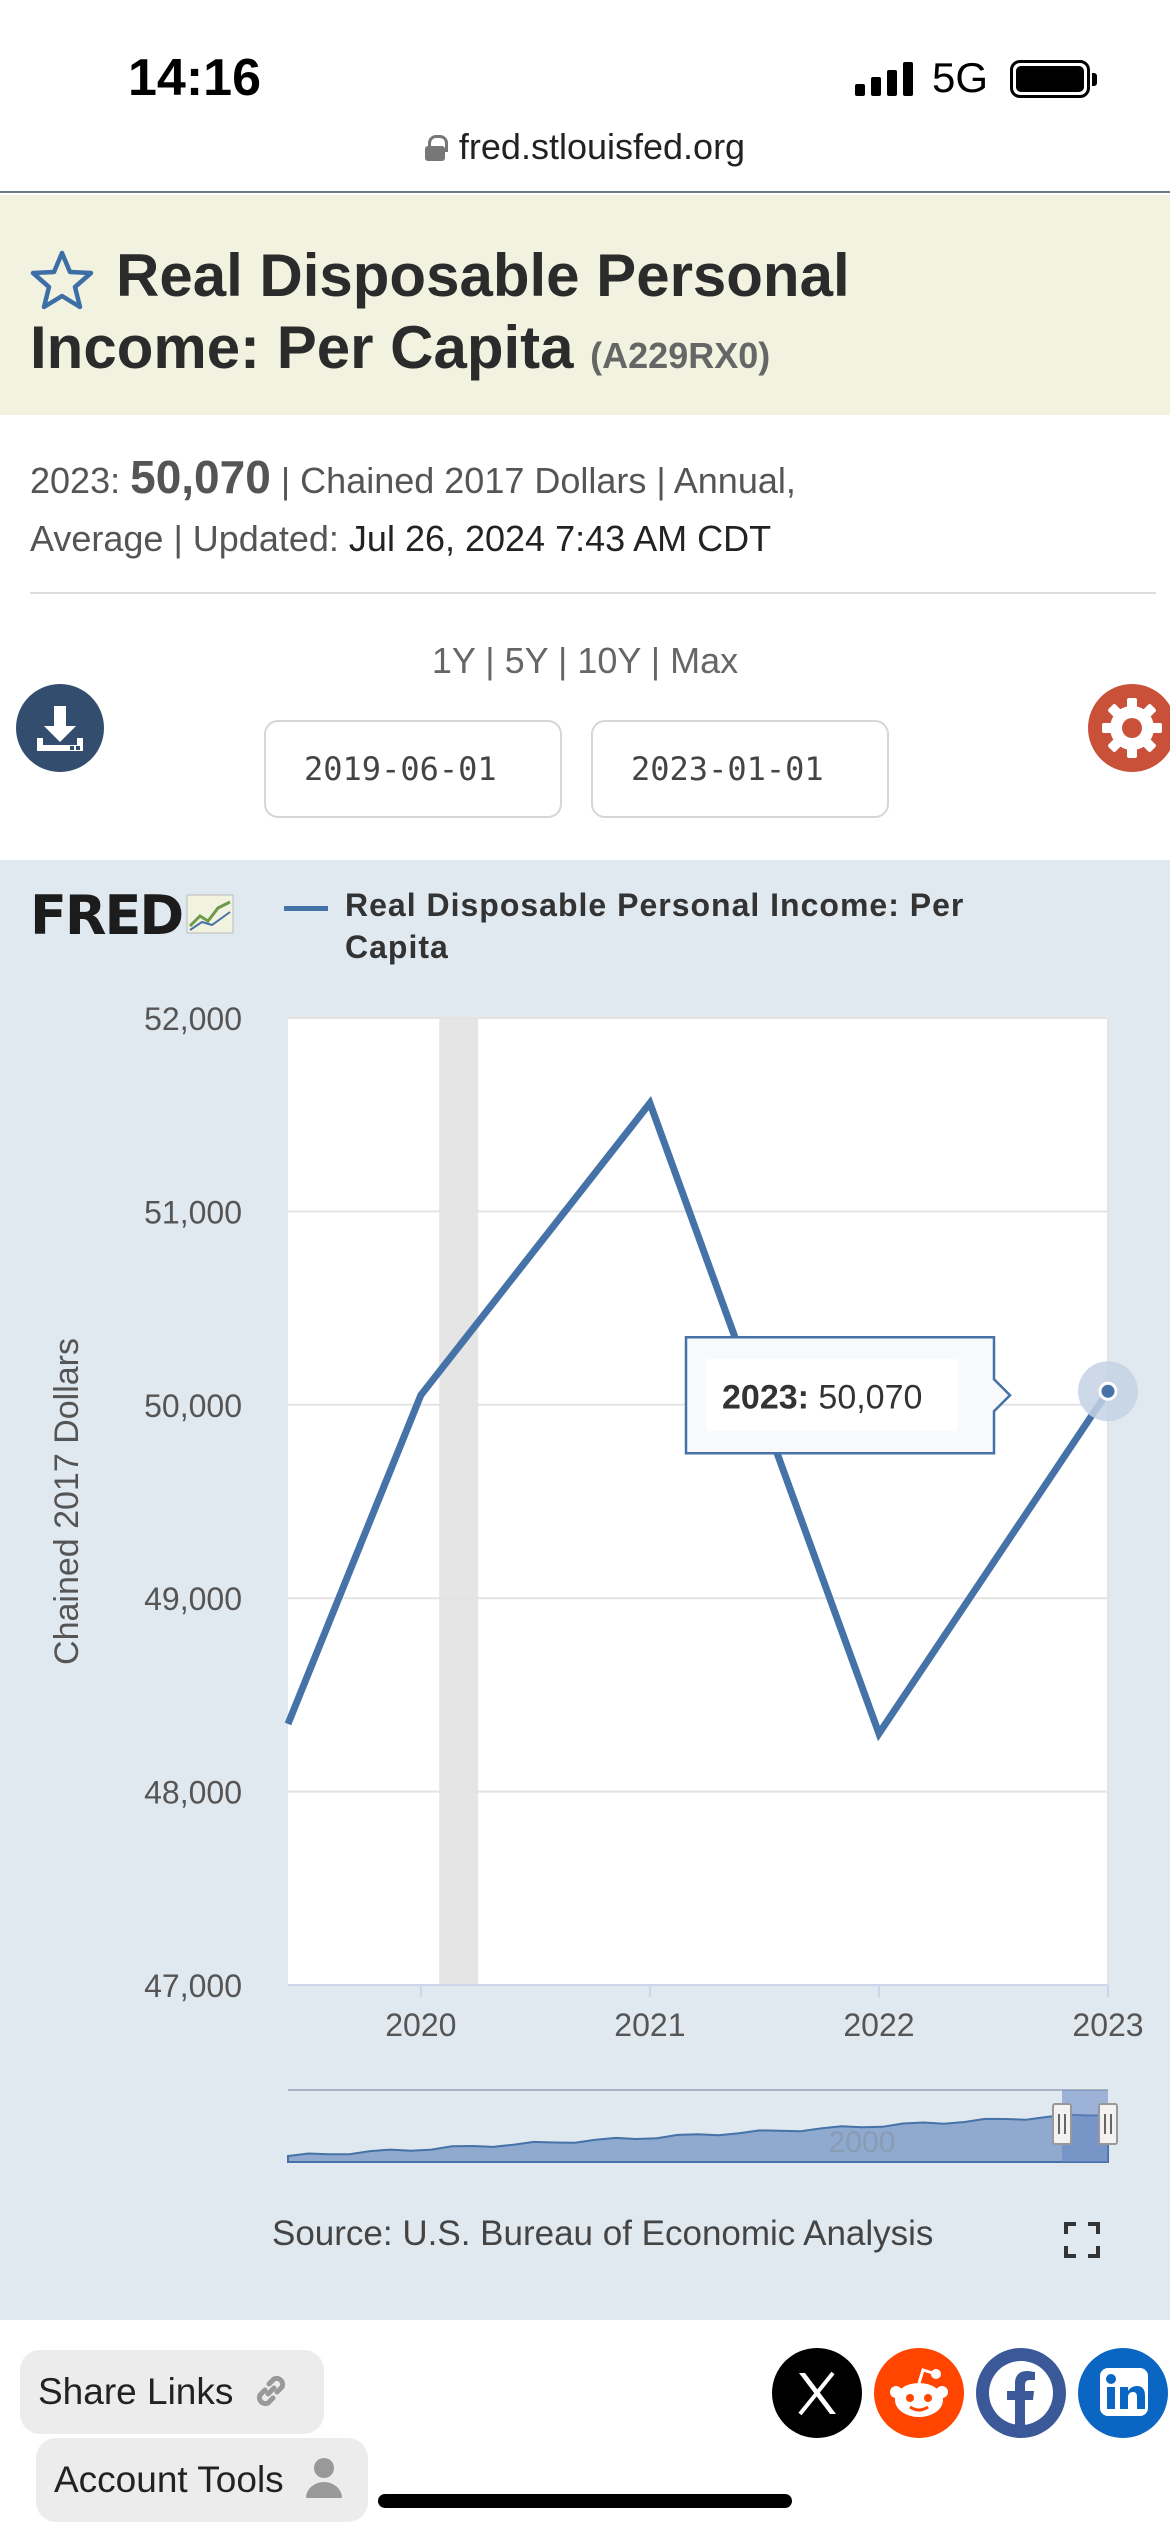 The height and width of the screenshot is (2532, 1170). What do you see at coordinates (436, 148) in the screenshot?
I see `lock-icon` at bounding box center [436, 148].